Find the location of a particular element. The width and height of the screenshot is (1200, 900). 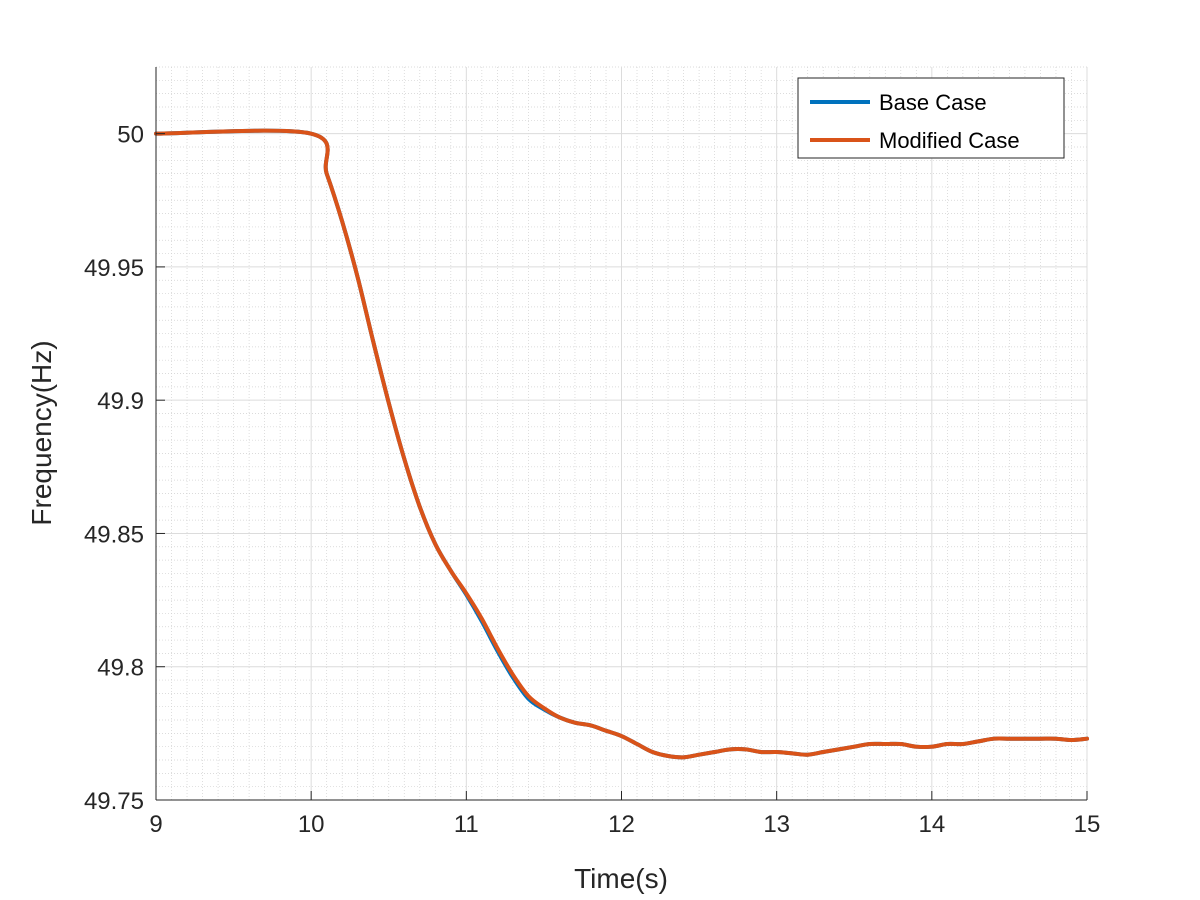

y-tick-labels: 49.75 49.8 49.85 49.9 49.95 50 is located at coordinates (114, 468).